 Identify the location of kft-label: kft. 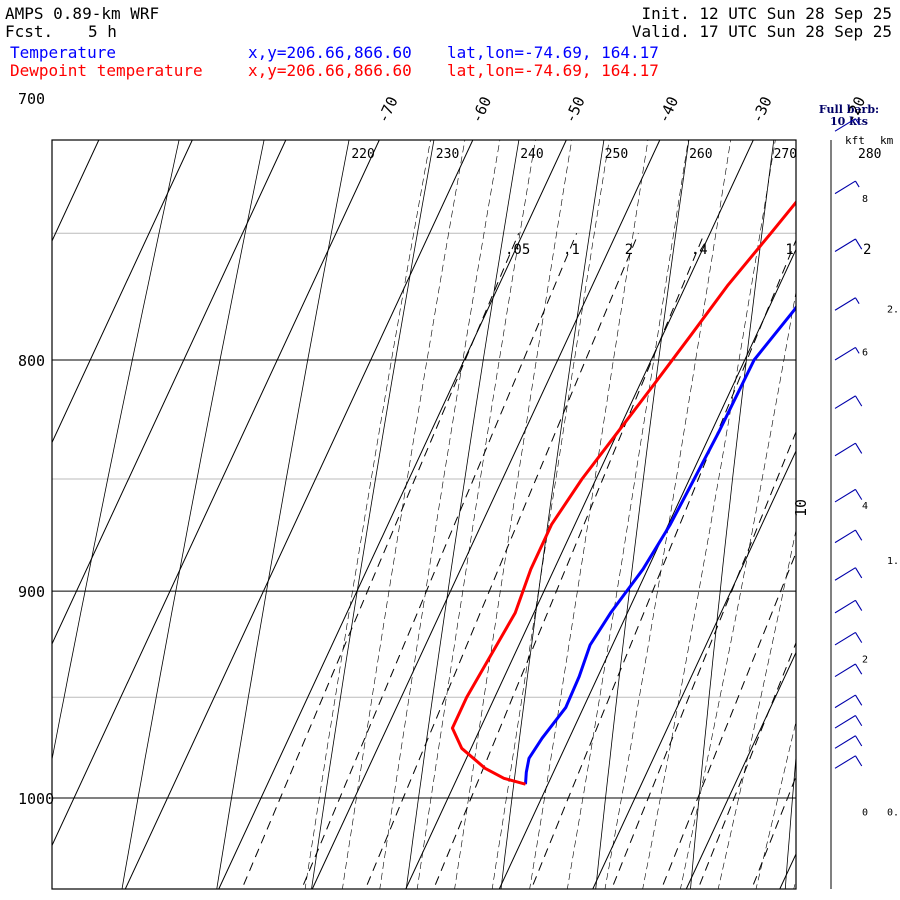
(855, 140).